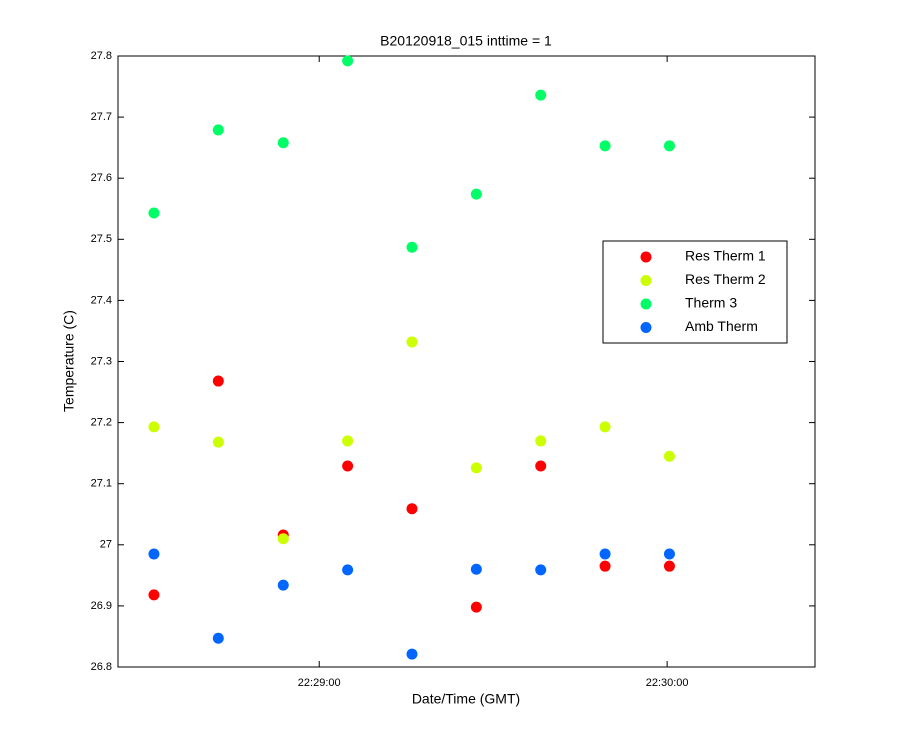 The image size is (900, 750). I want to click on legend-label: Therm 3, so click(711, 303).